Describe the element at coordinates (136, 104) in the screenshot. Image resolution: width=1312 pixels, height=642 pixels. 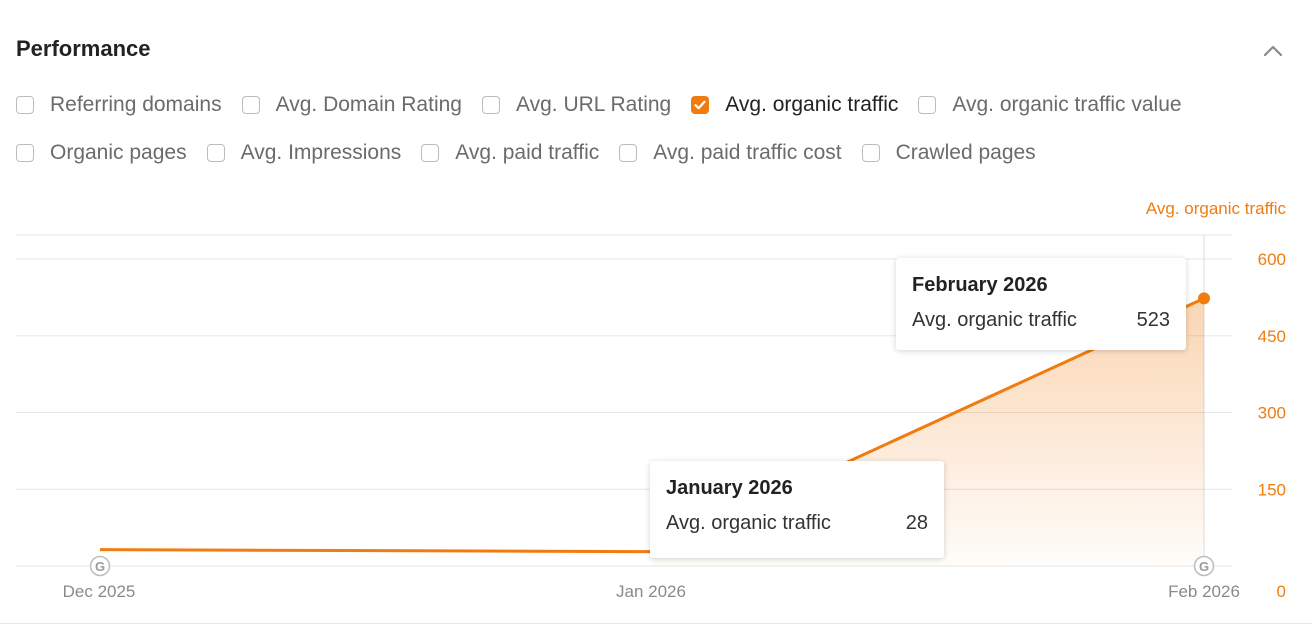
I see `filter-label: Referring domains` at that location.